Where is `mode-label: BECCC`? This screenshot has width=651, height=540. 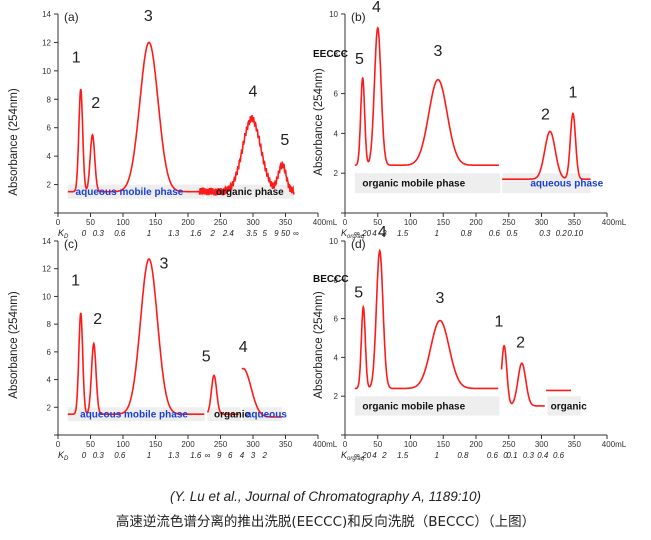 mode-label: BECCC is located at coordinates (331, 279).